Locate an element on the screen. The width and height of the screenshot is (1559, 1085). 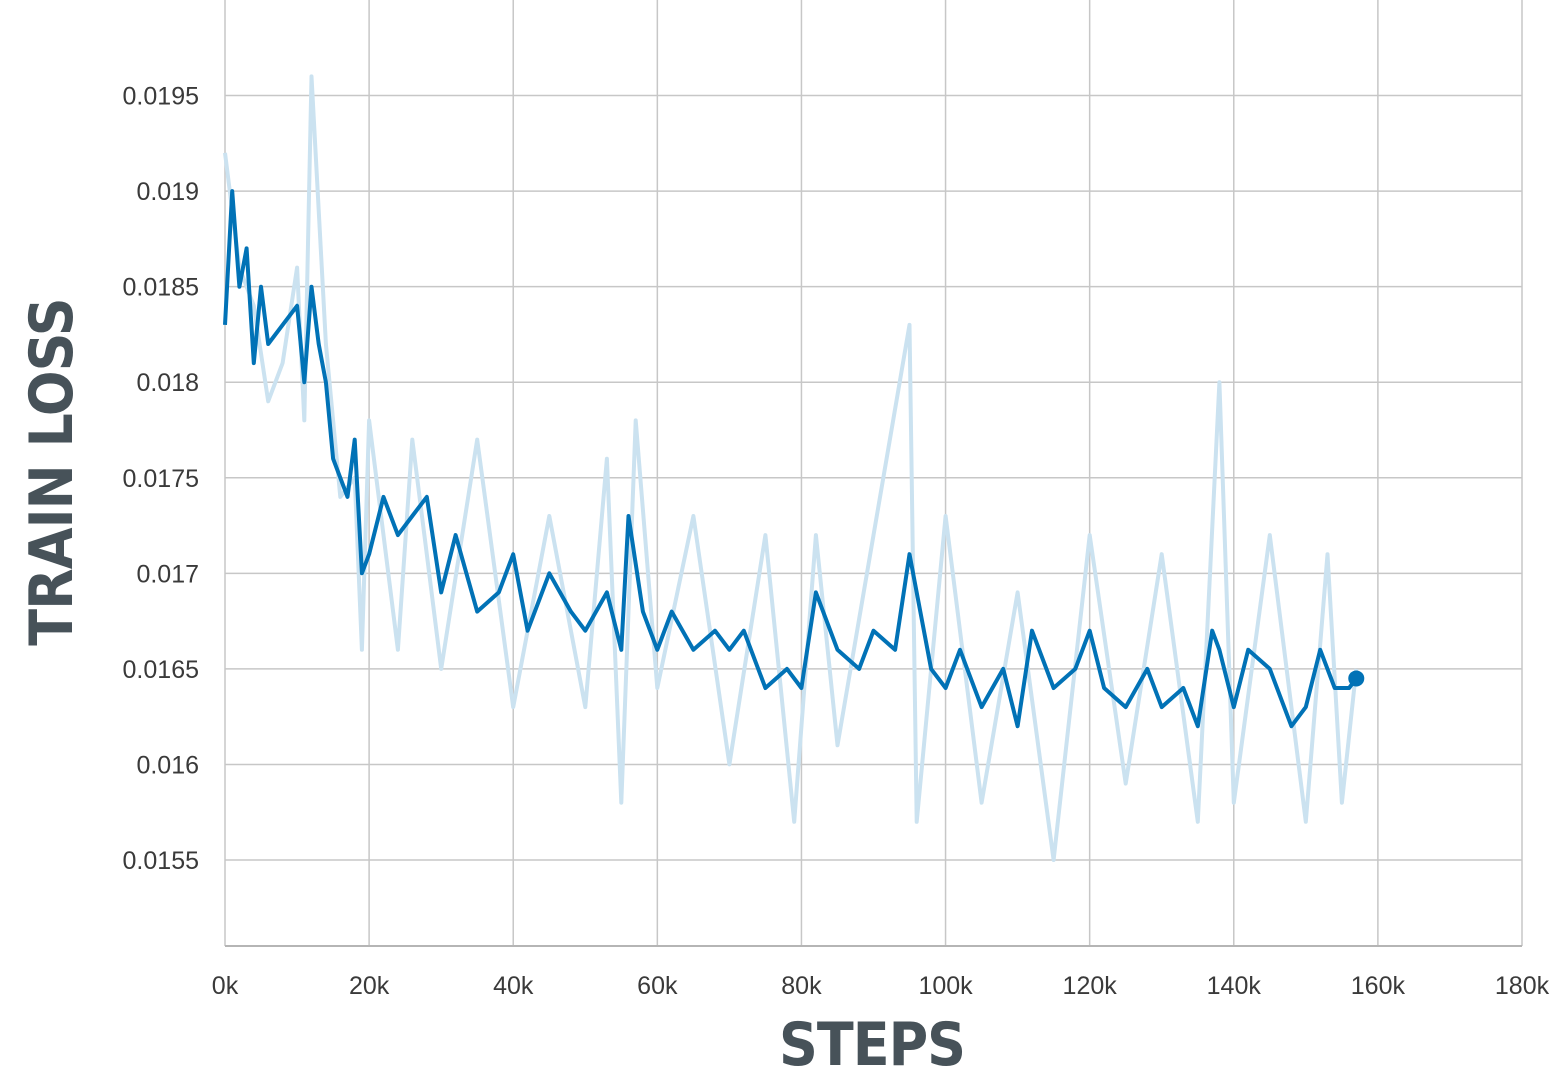
end-marker is located at coordinates (1356, 678).